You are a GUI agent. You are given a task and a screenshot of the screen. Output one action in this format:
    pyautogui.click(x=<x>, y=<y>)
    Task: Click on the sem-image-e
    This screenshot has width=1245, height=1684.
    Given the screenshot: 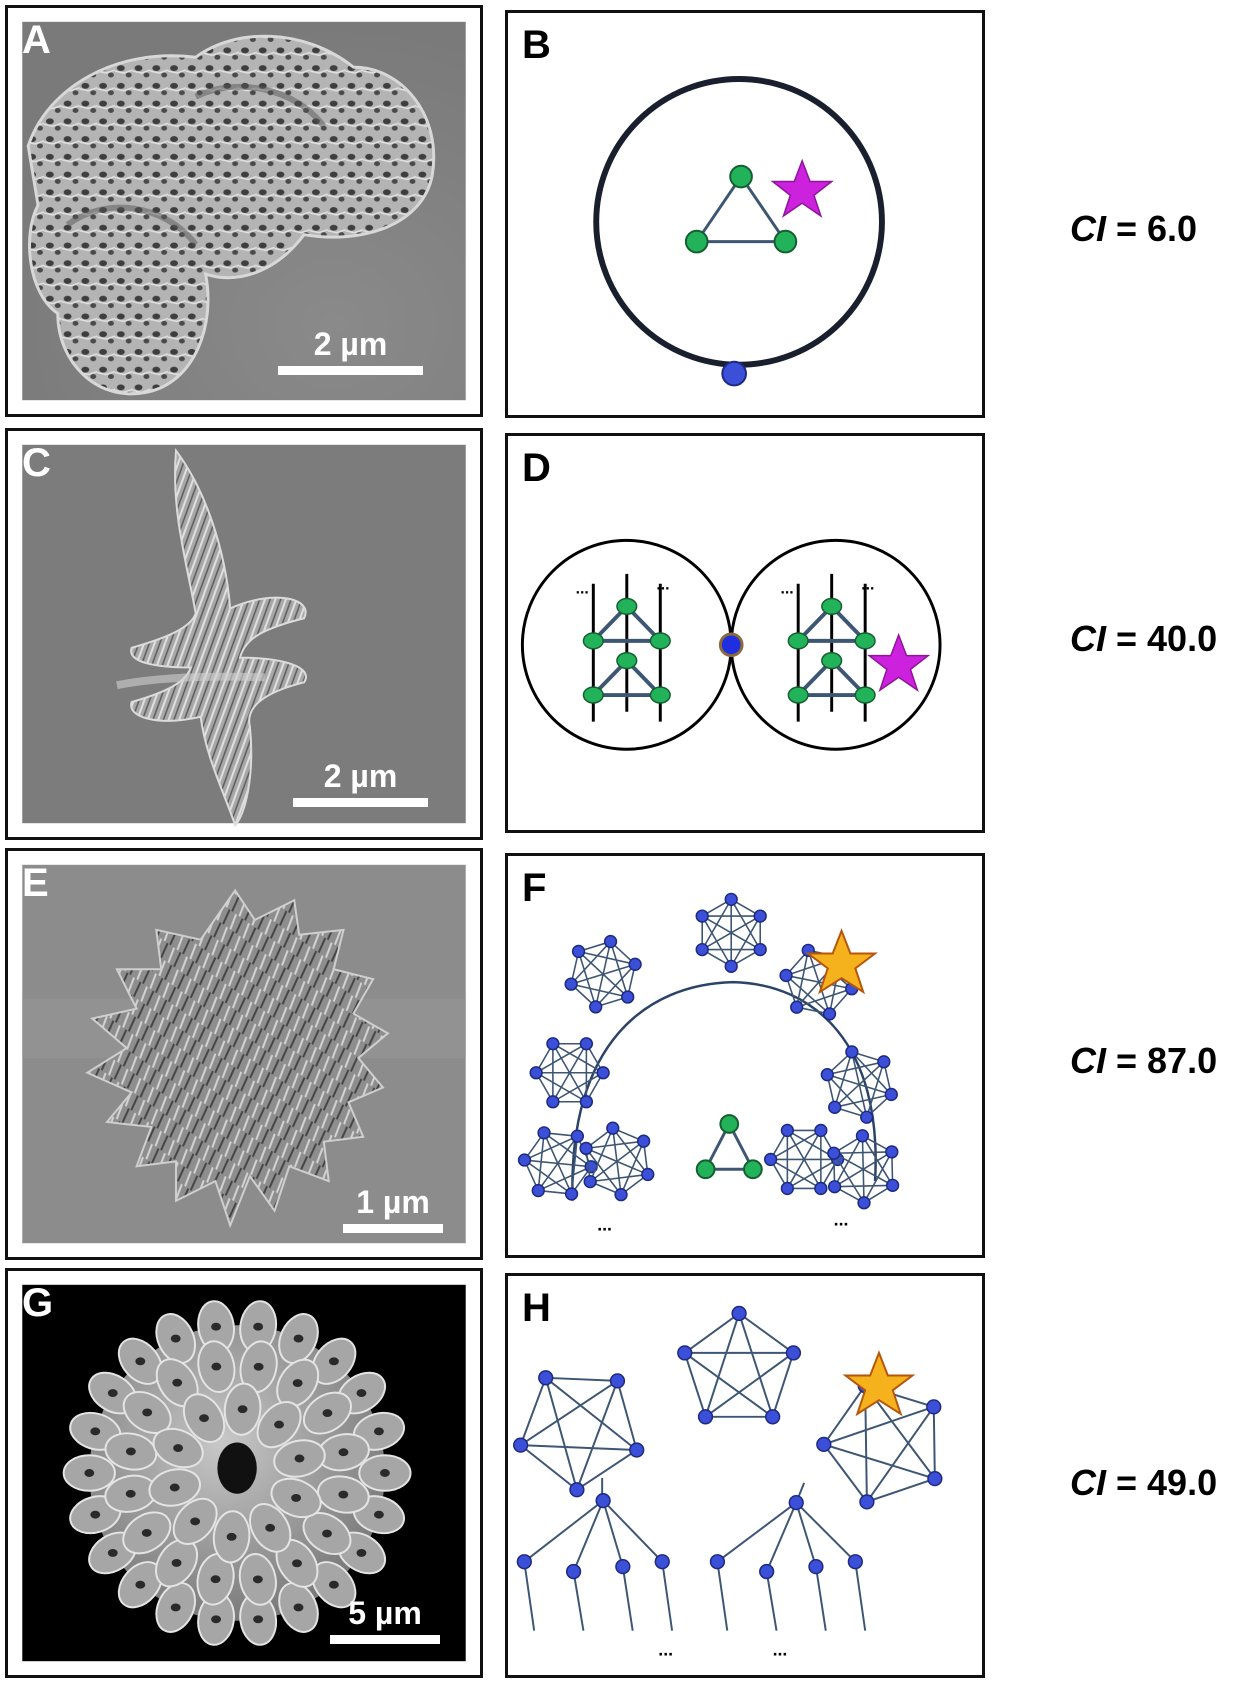 What is the action you would take?
    pyautogui.click(x=244, y=1054)
    